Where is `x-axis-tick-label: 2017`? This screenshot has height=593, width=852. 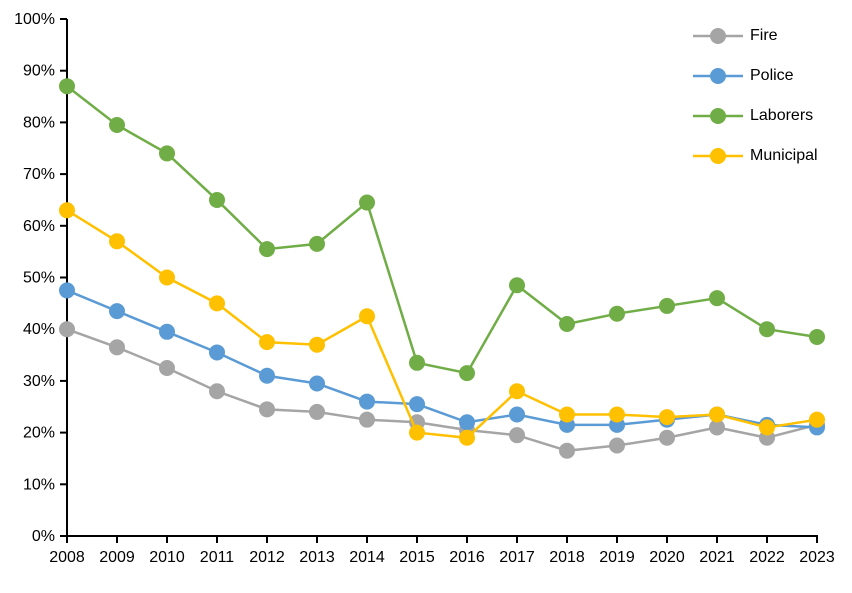
x-axis-tick-label: 2017 is located at coordinates (517, 557).